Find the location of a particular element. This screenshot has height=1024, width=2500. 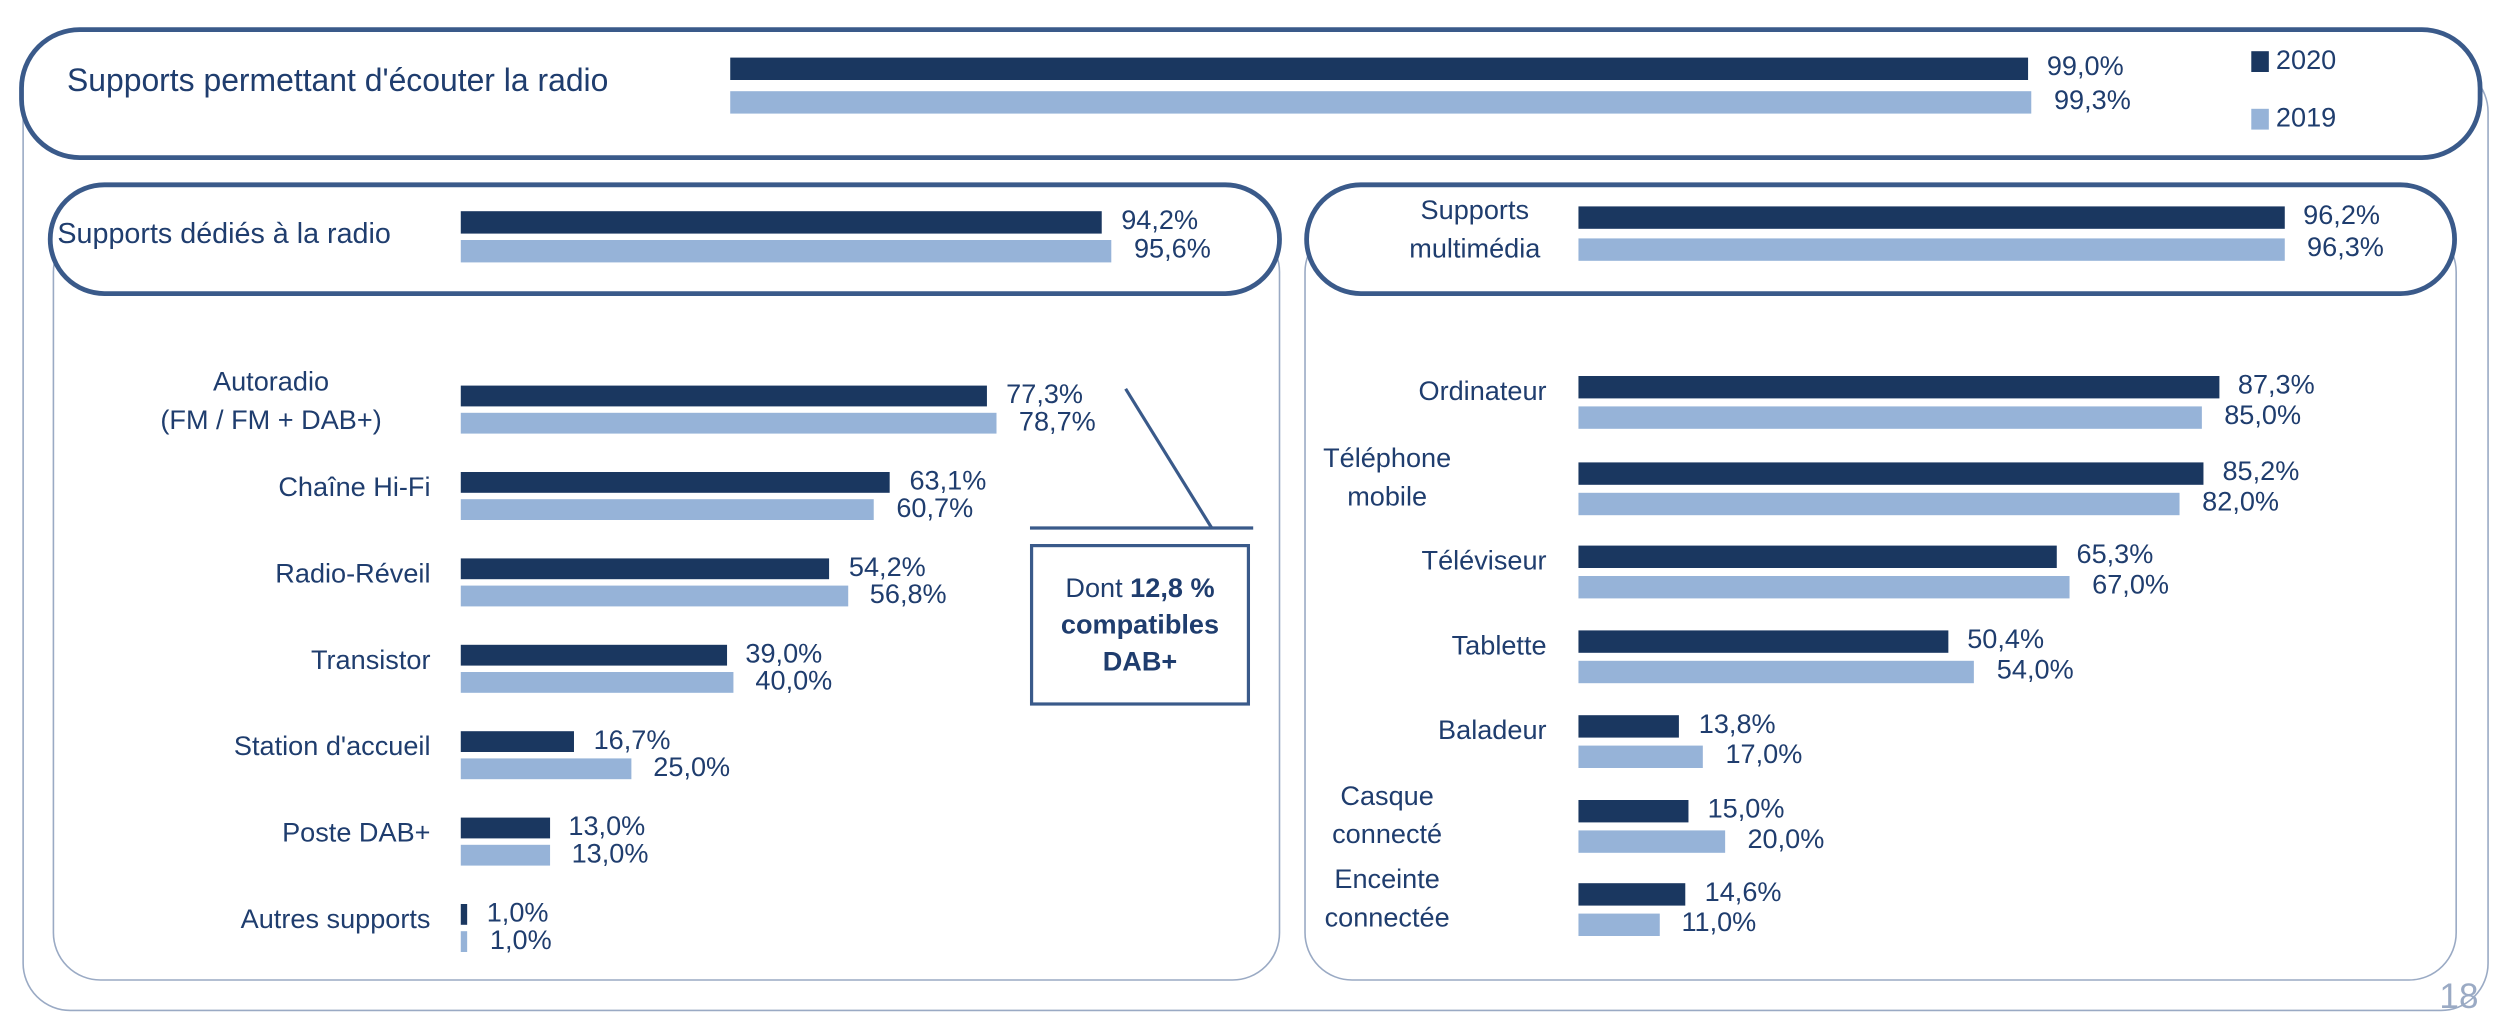

category-label: Poste DAB+ is located at coordinates (356, 832).